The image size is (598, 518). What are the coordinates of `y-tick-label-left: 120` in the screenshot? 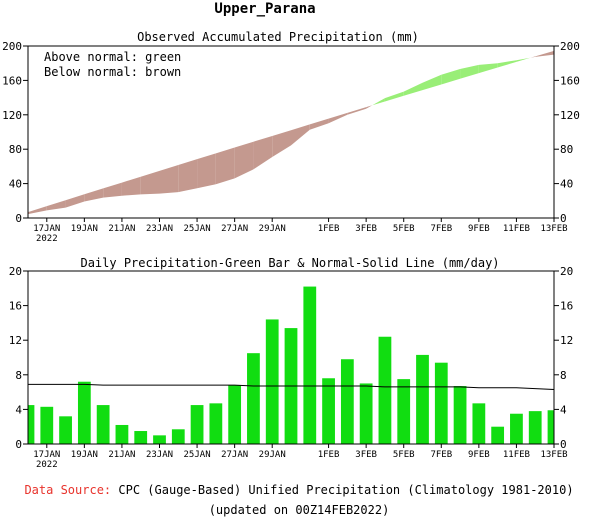 It's located at (12, 115).